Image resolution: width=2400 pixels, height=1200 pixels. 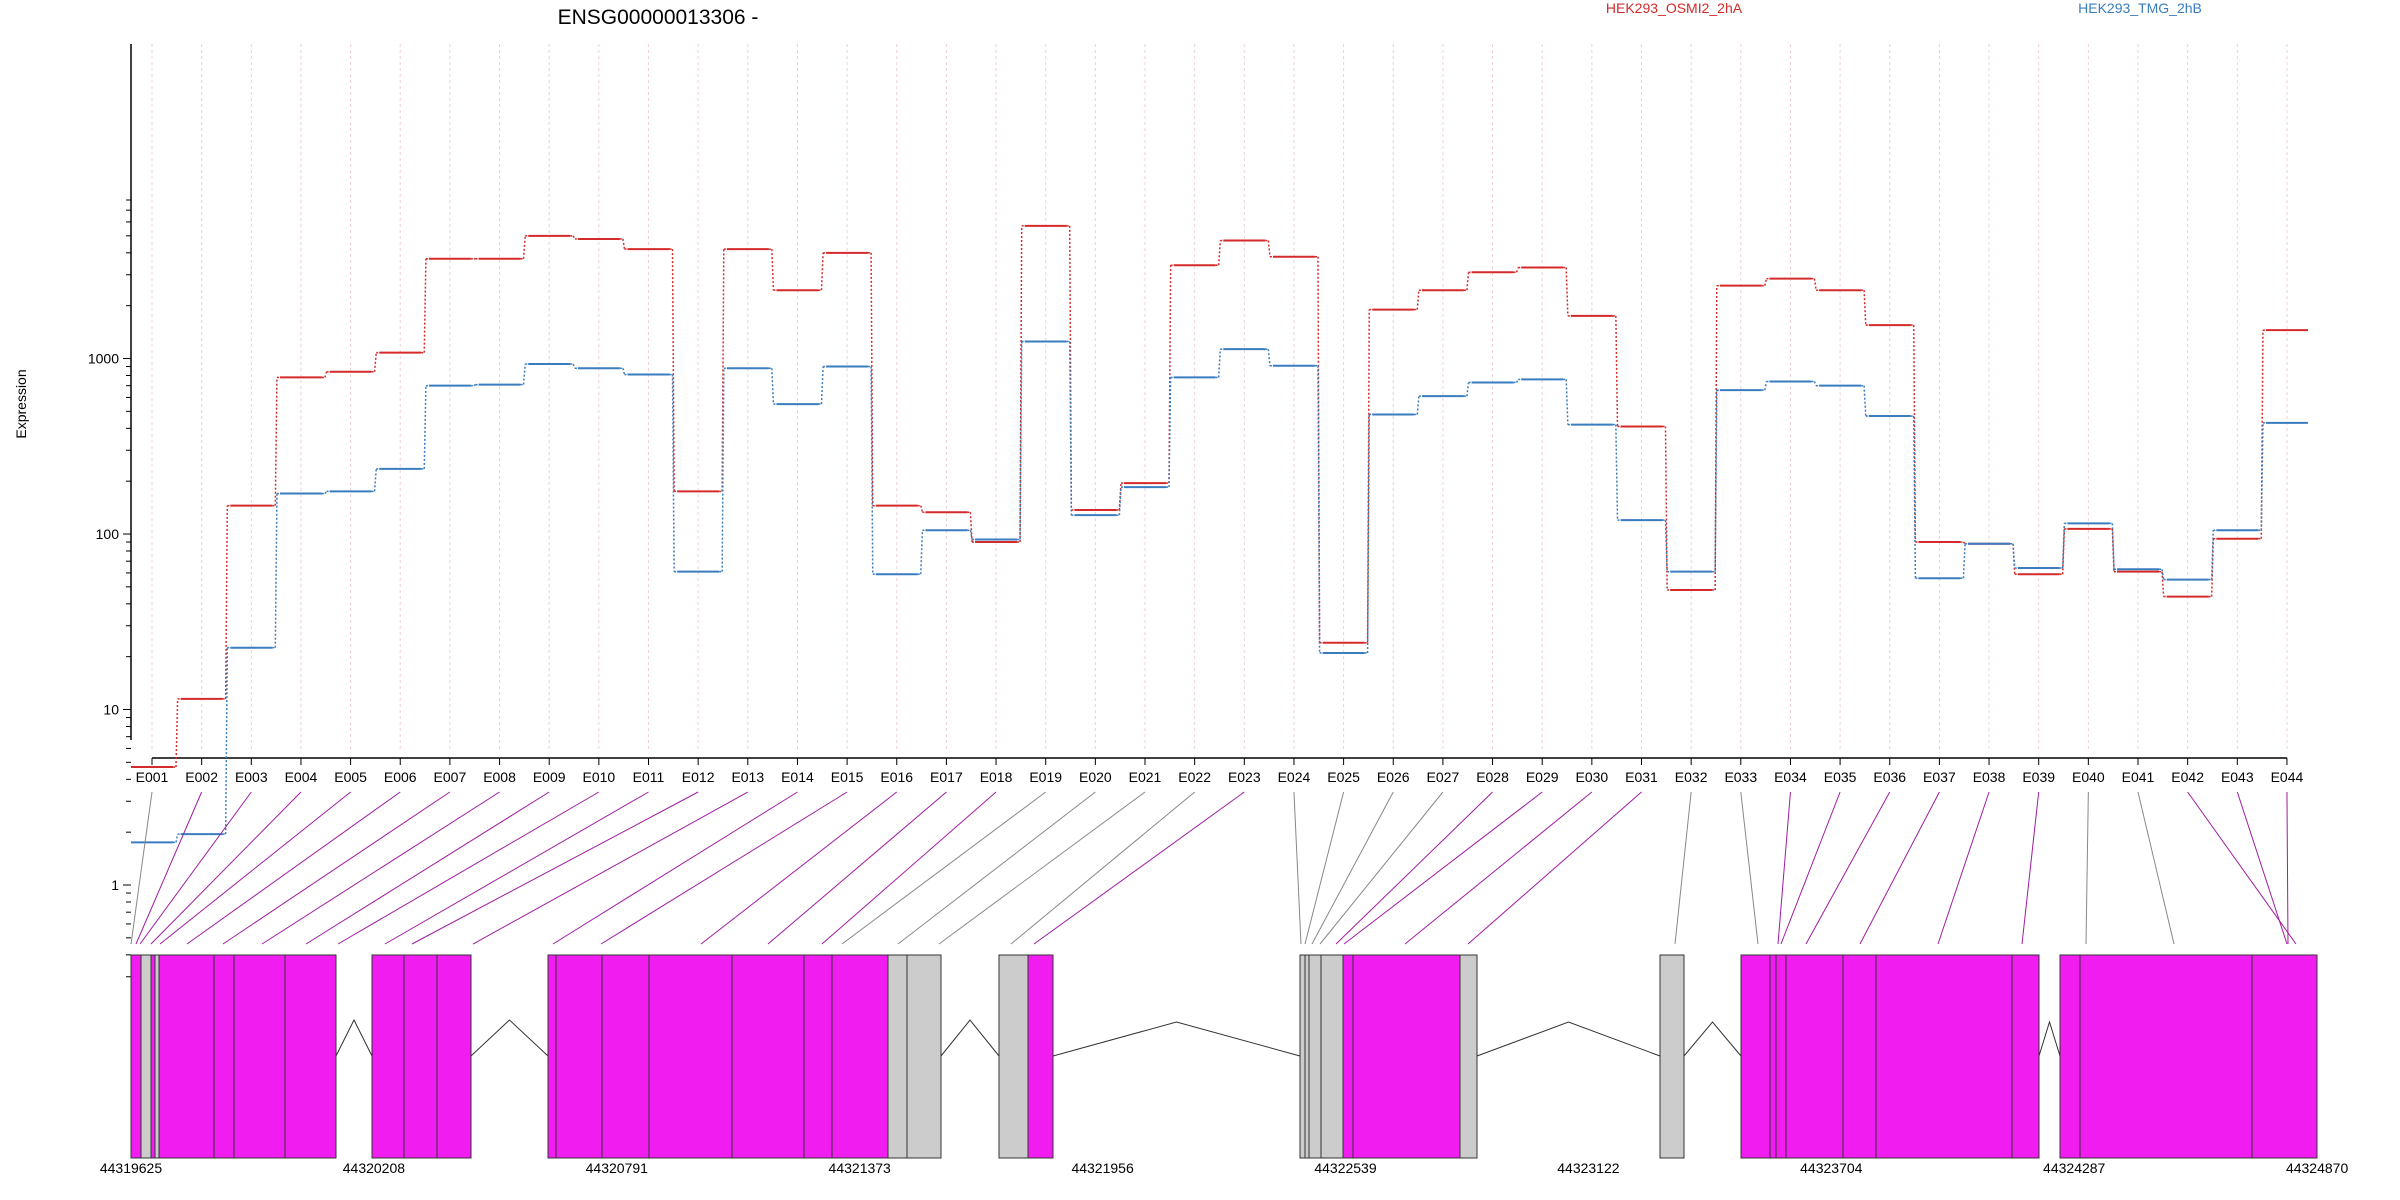 What do you see at coordinates (251, 777) in the screenshot?
I see `x-tick-label: E003` at bounding box center [251, 777].